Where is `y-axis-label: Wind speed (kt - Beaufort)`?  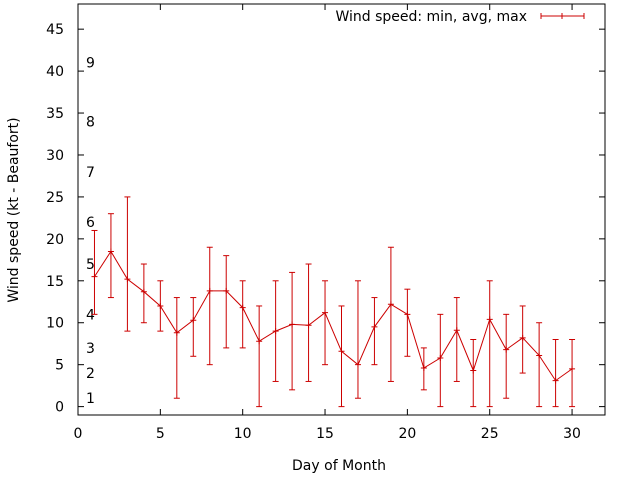 y-axis-label: Wind speed (kt - Beaufort) is located at coordinates (14, 209).